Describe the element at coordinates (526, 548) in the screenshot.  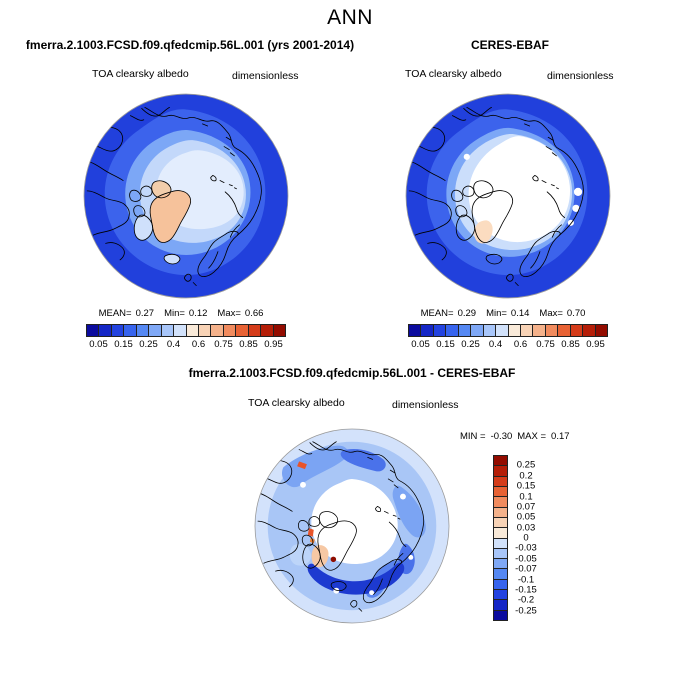
I see `colorbar-tick-label: -0.03` at that location.